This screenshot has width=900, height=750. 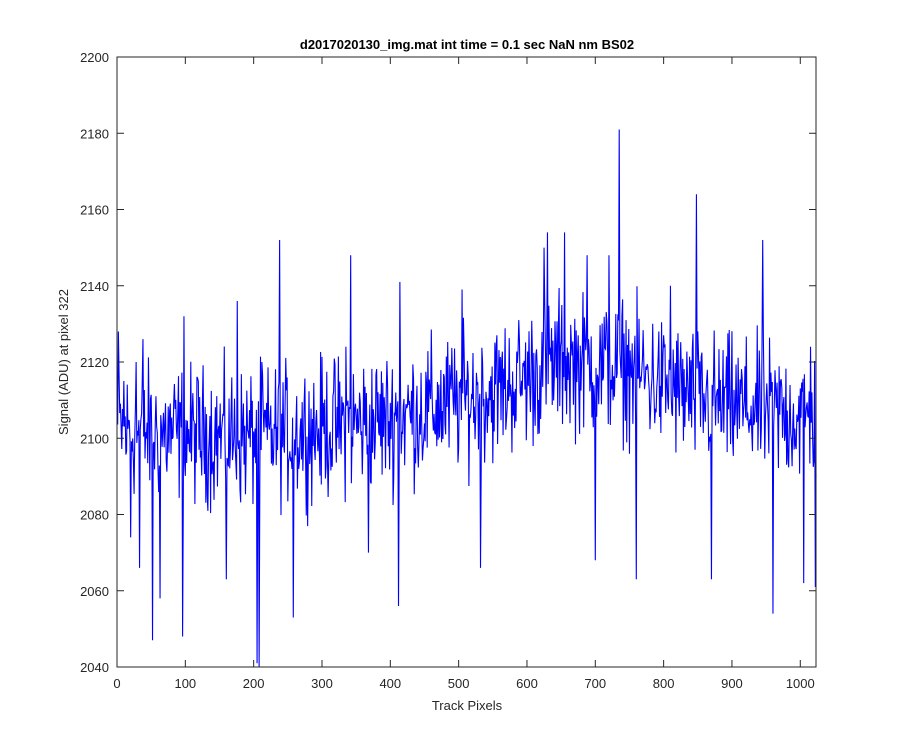 I want to click on x-tick-label: 800, so click(x=664, y=683).